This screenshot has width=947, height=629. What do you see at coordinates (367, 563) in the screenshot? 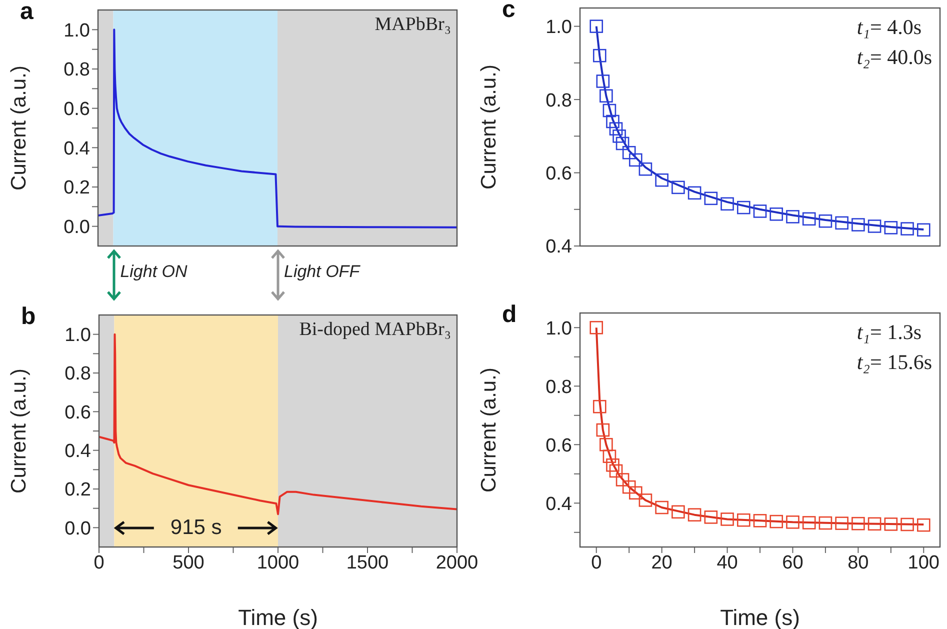
I see `x-tick-label: 1500` at bounding box center [367, 563].